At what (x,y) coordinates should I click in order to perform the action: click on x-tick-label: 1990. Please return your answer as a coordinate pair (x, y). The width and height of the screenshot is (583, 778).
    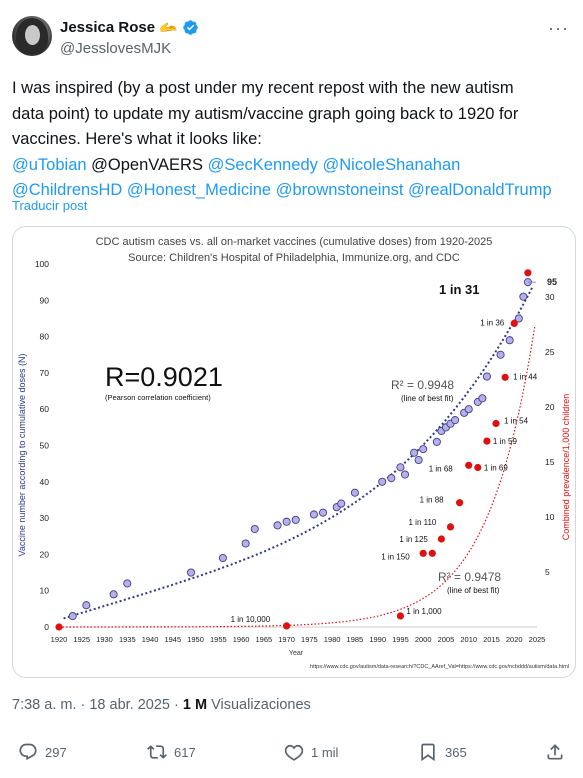
    Looking at the image, I should click on (377, 639).